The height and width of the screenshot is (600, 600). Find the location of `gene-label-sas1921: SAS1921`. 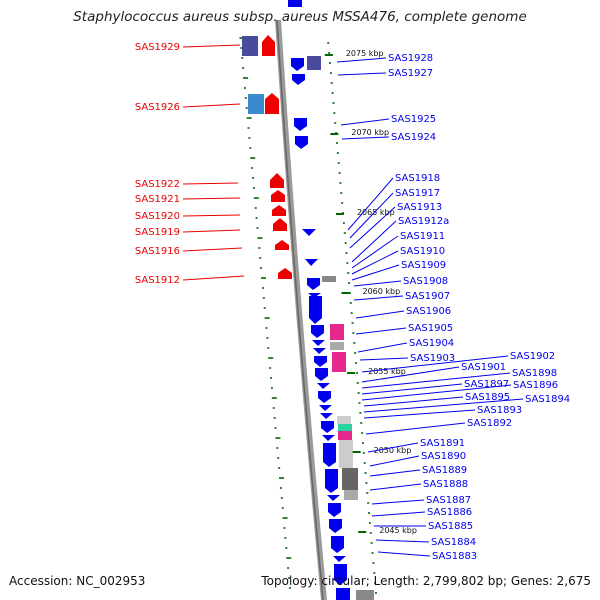

gene-label-sas1921: SAS1921 is located at coordinates (157, 199).